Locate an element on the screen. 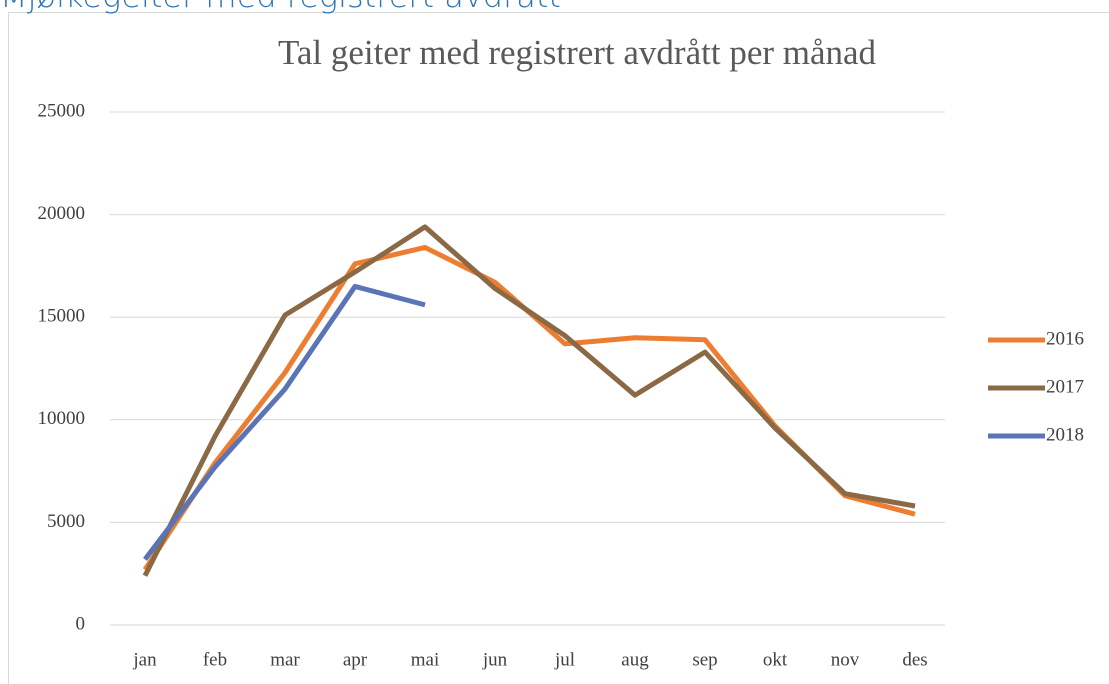  y-tick-label: 15000 is located at coordinates (62, 316).